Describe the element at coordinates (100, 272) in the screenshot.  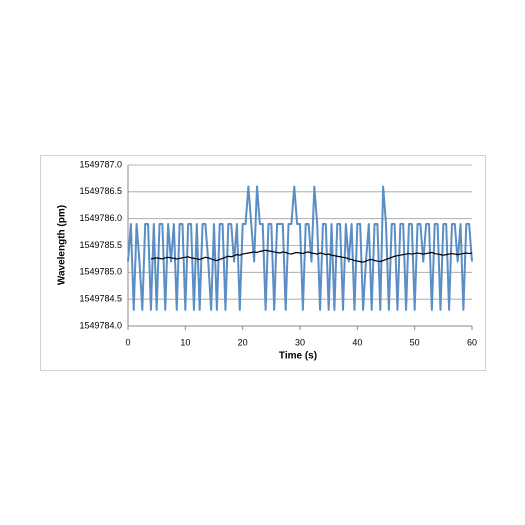
I see `y-tick-label: 1549785.0` at that location.